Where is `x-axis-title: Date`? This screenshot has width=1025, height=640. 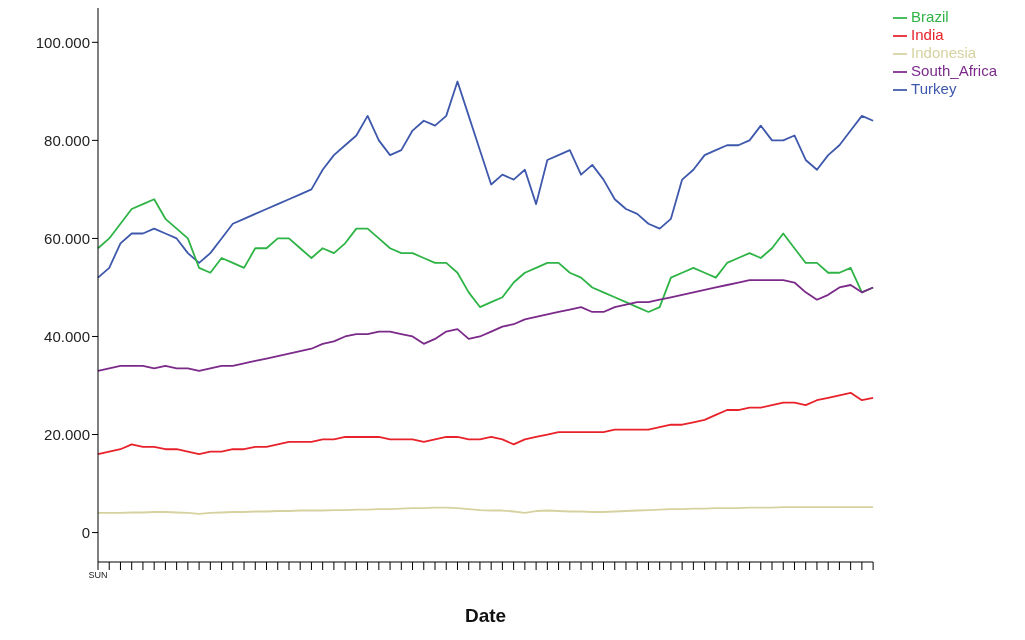
x-axis-title: Date is located at coordinates (485, 615).